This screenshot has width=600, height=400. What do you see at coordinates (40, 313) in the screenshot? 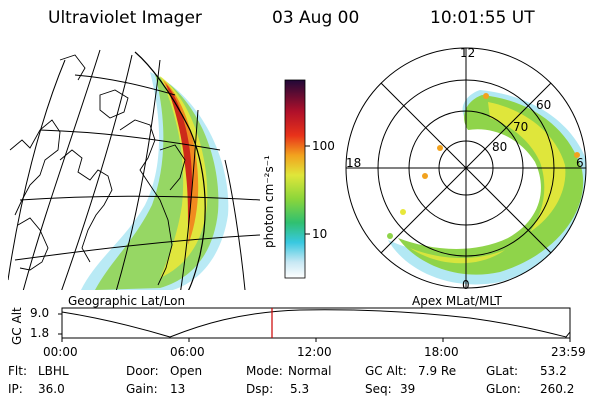
I see `timeline-ytick-9: 9.0` at bounding box center [40, 313].